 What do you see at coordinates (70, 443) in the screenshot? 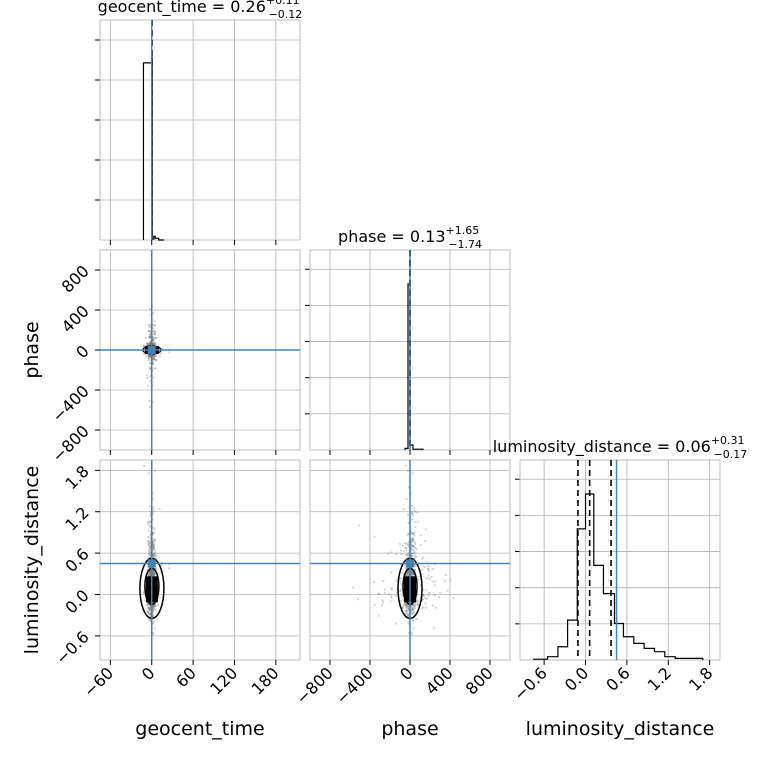
I see `y-tick-label: −800` at bounding box center [70, 443].